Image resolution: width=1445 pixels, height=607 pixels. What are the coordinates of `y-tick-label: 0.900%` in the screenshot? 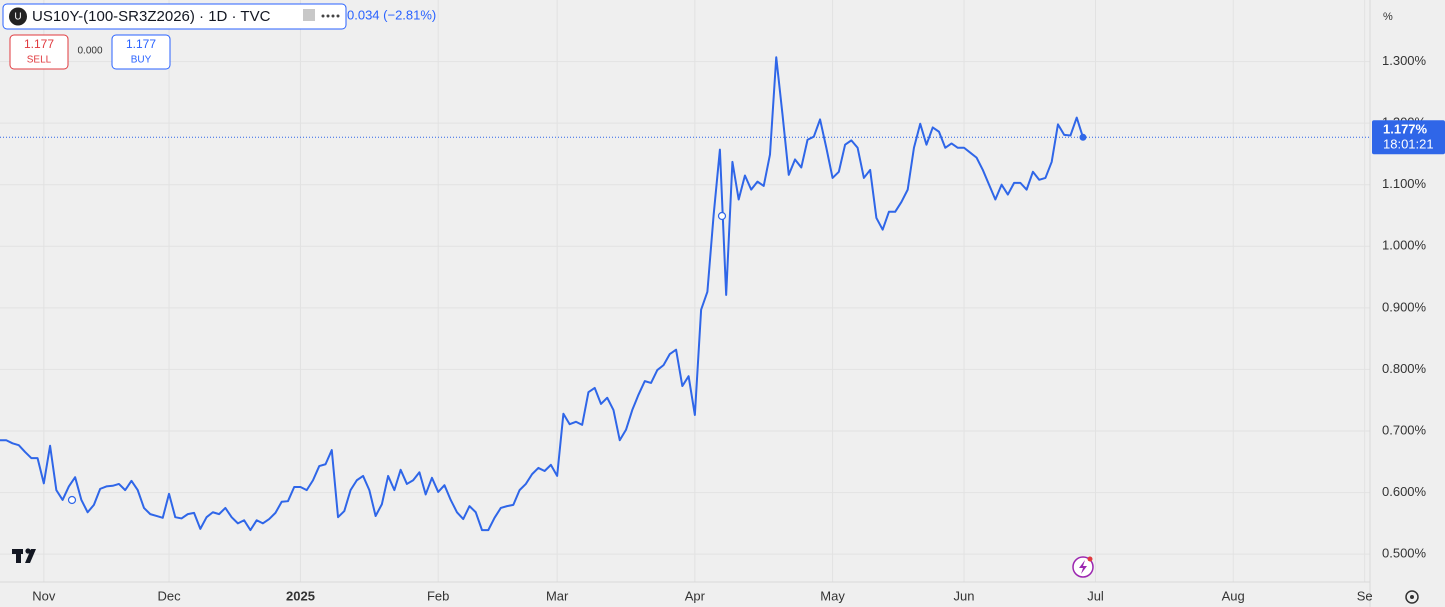 It's located at (1404, 306).